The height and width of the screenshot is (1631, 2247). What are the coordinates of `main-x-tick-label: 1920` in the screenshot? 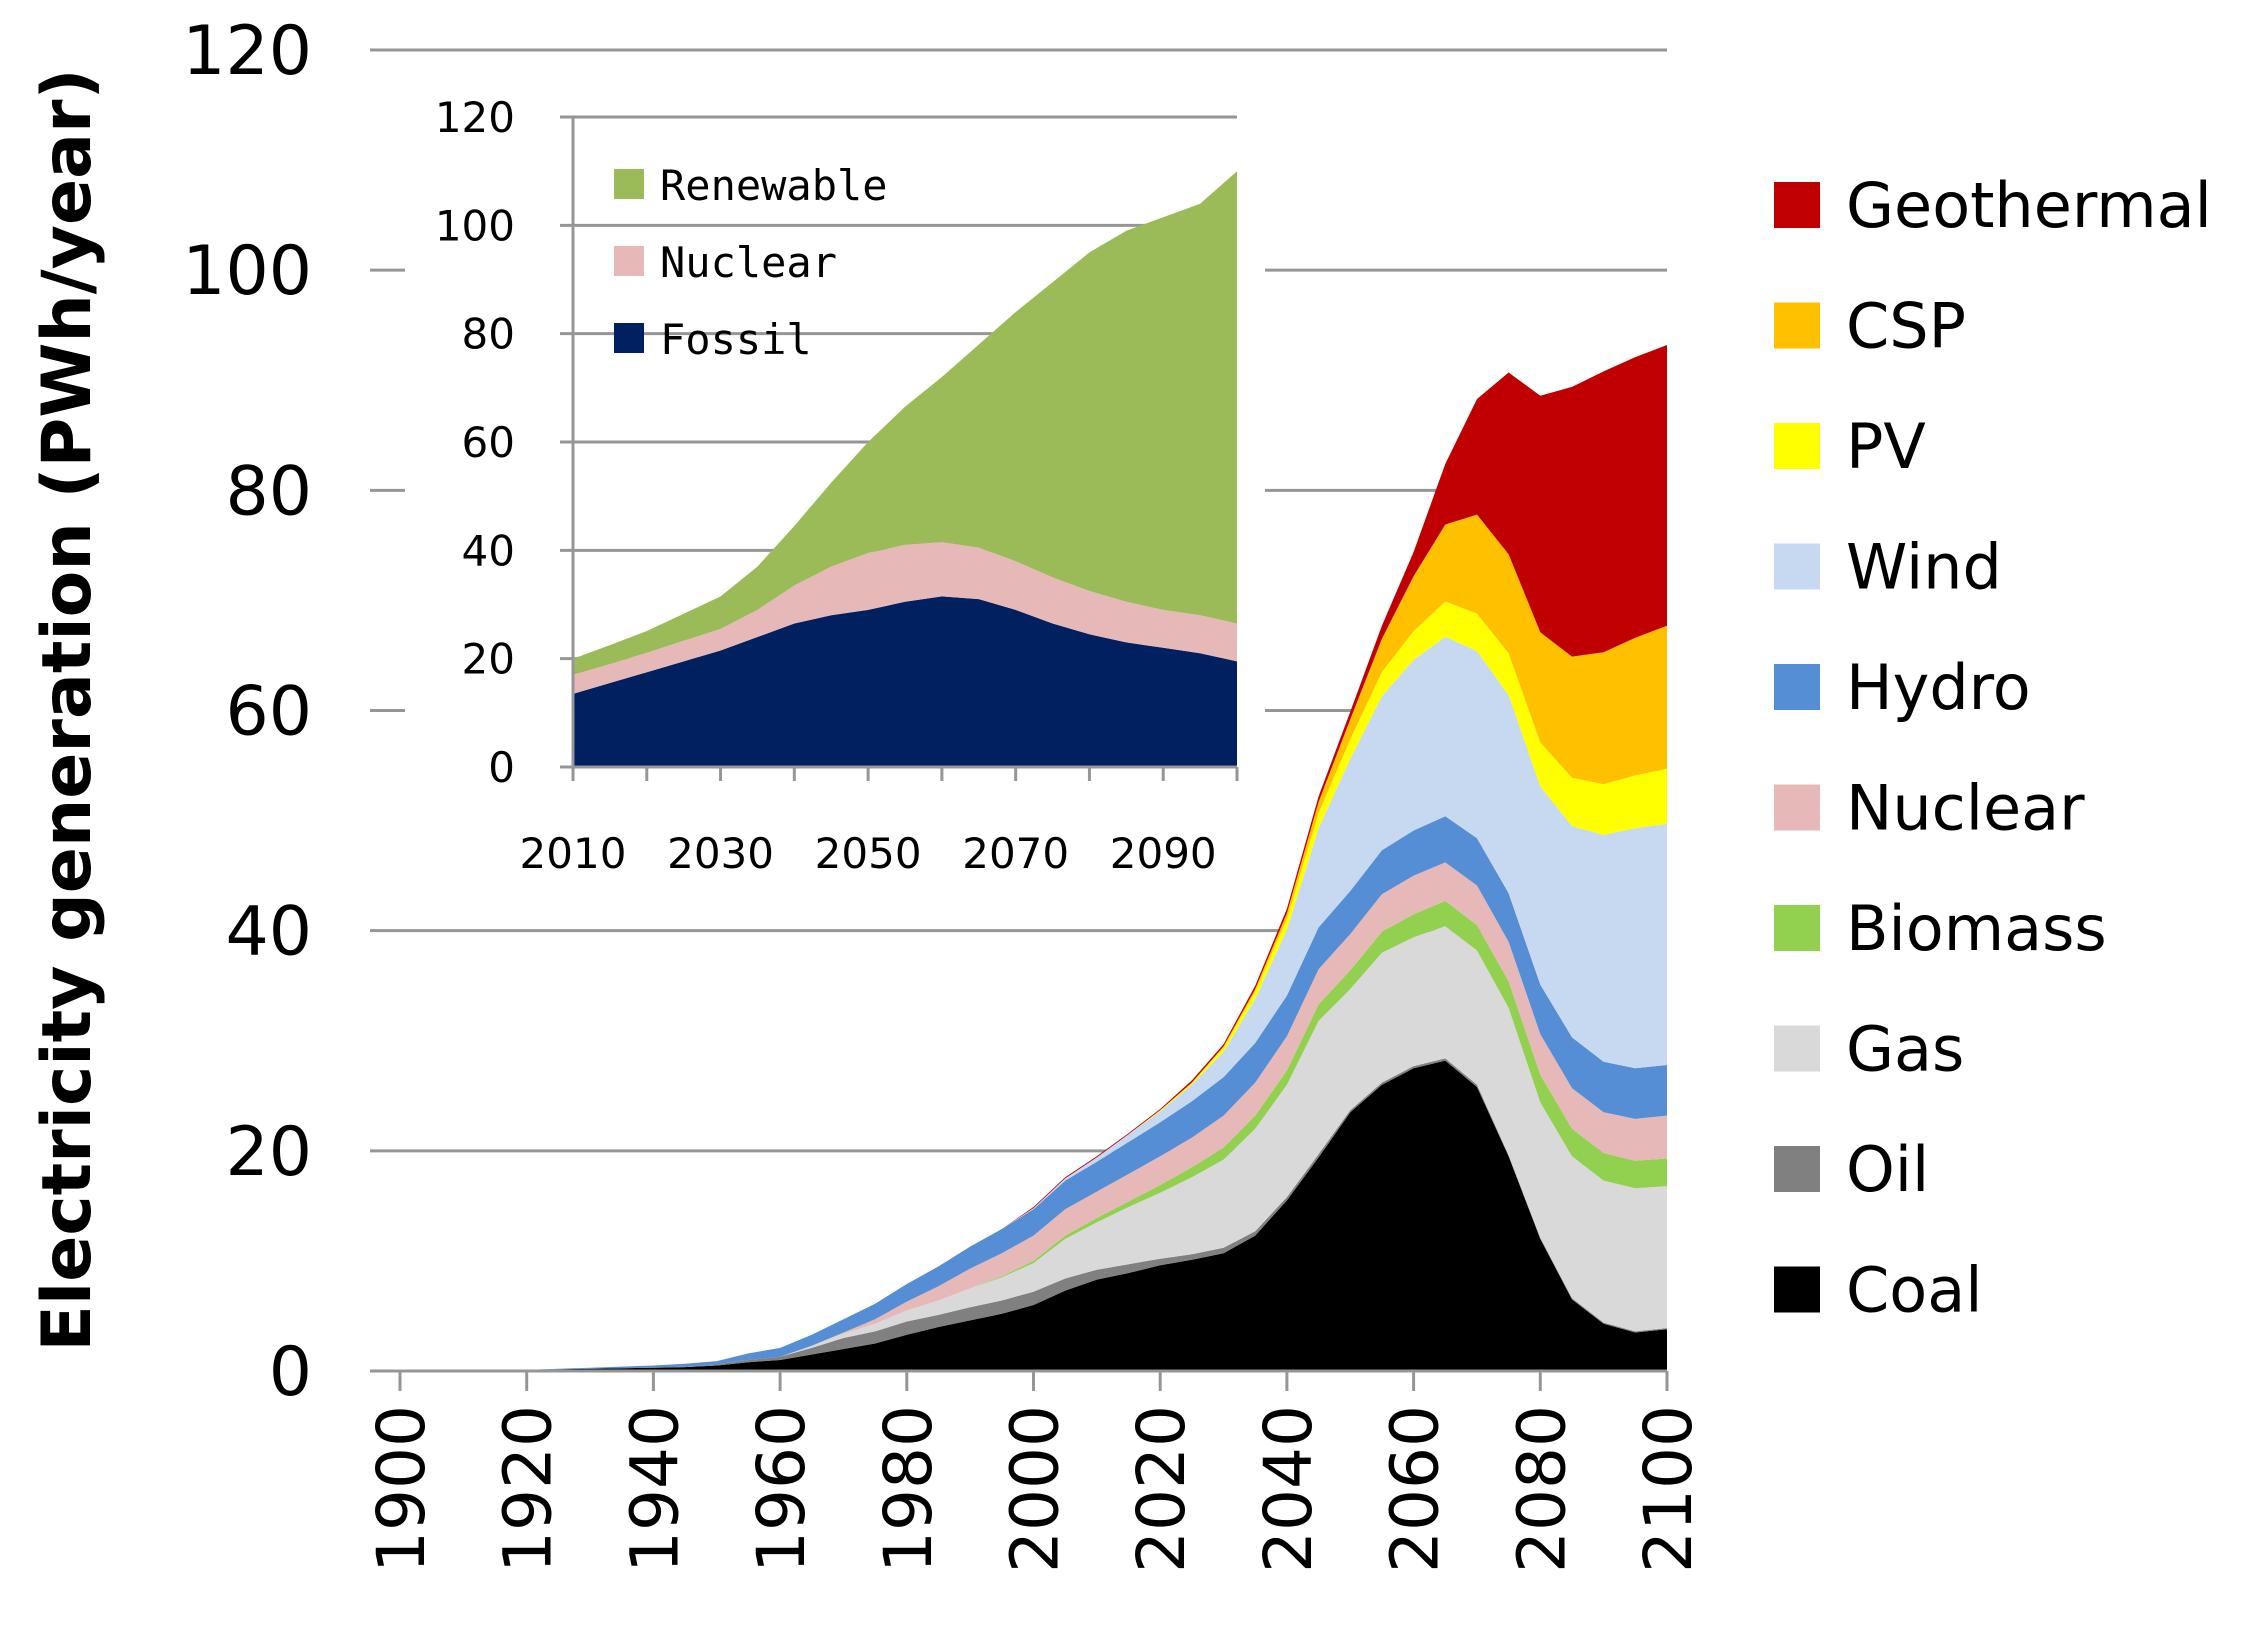 It's located at (528, 1489).